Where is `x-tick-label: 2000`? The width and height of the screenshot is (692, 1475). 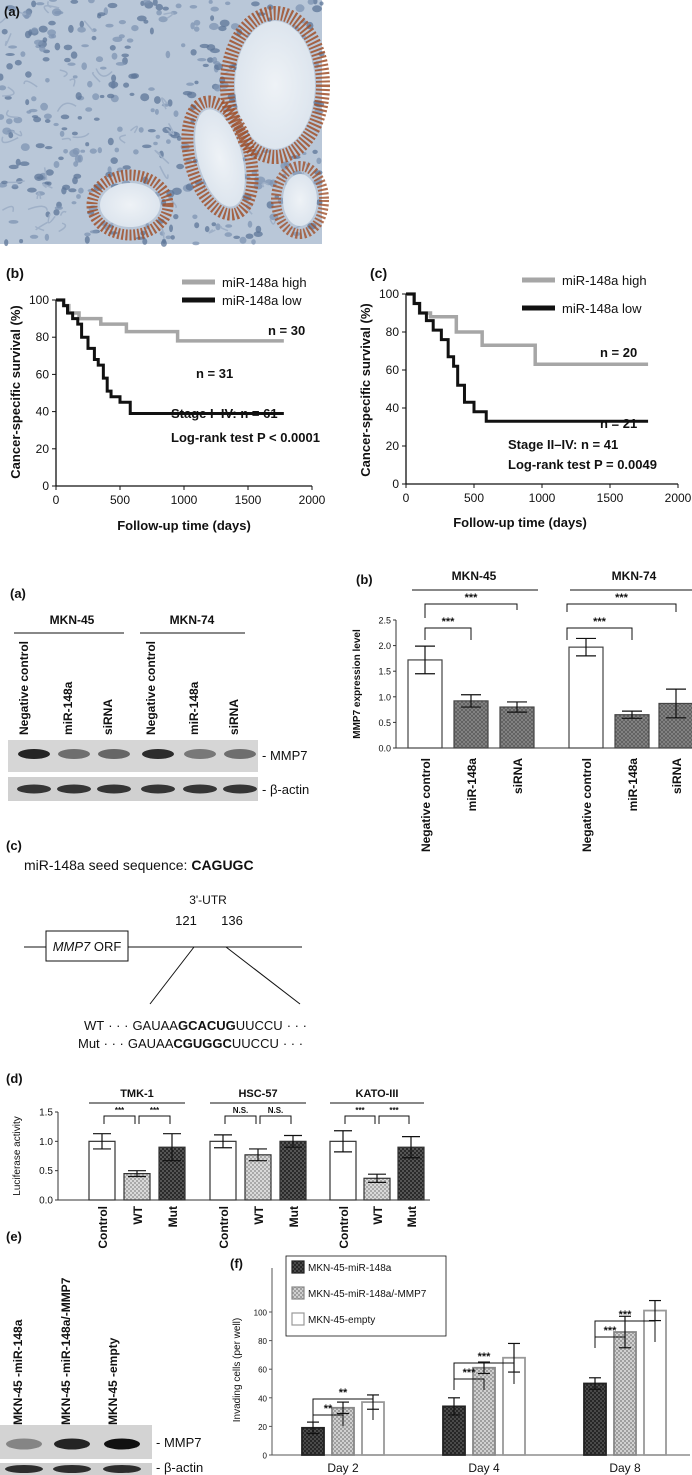 x-tick-label: 2000 is located at coordinates (678, 498).